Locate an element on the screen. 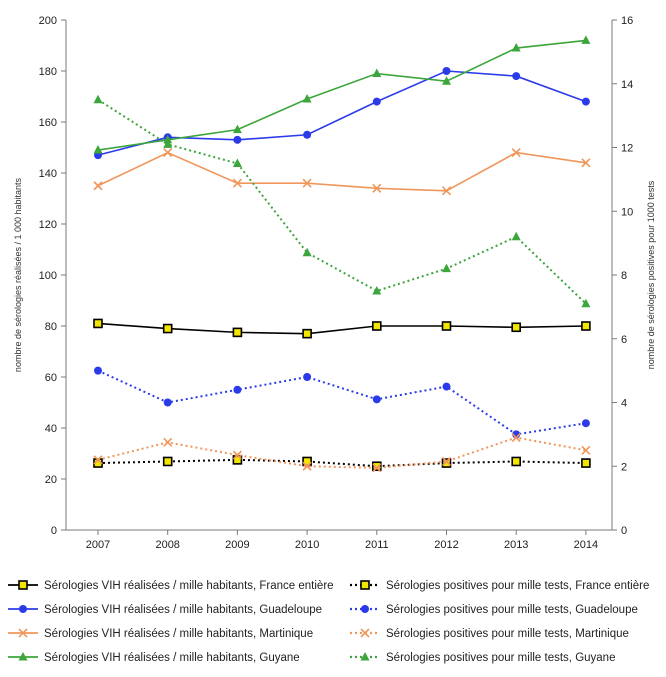  y-left-tick-label: 180 is located at coordinates (48, 72).